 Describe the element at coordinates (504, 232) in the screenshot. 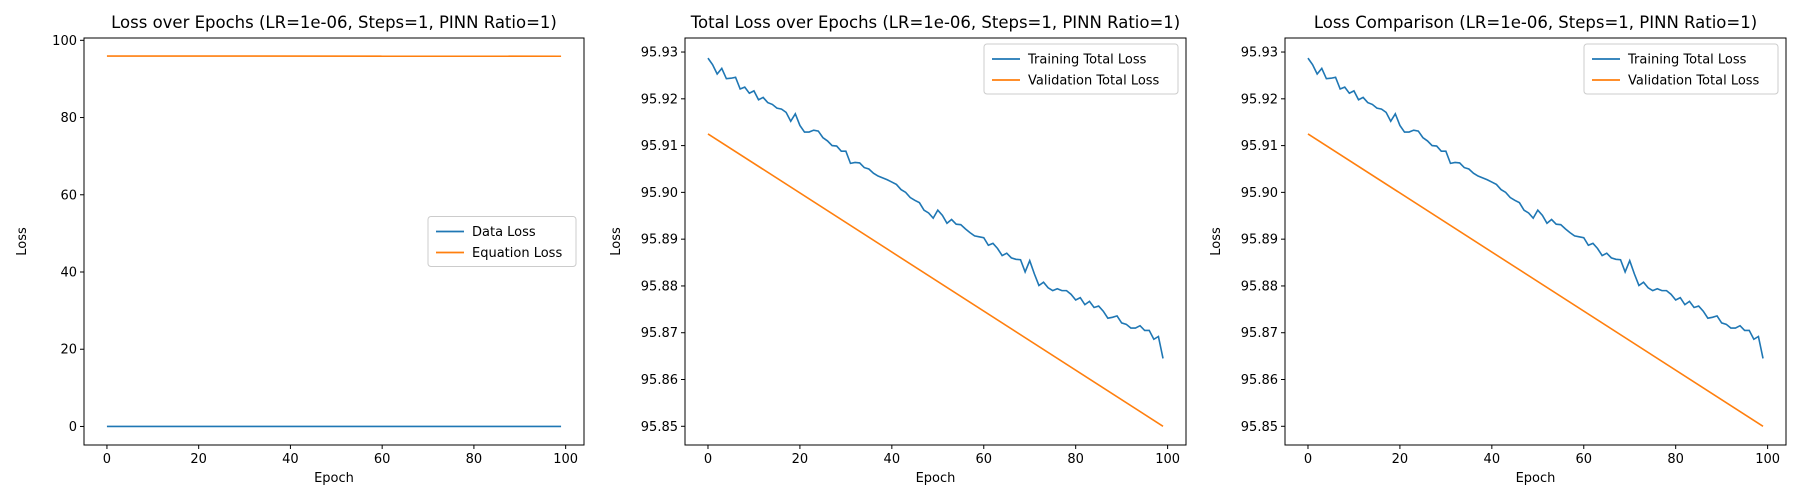

I see `legend-entry-label: Data Loss` at that location.